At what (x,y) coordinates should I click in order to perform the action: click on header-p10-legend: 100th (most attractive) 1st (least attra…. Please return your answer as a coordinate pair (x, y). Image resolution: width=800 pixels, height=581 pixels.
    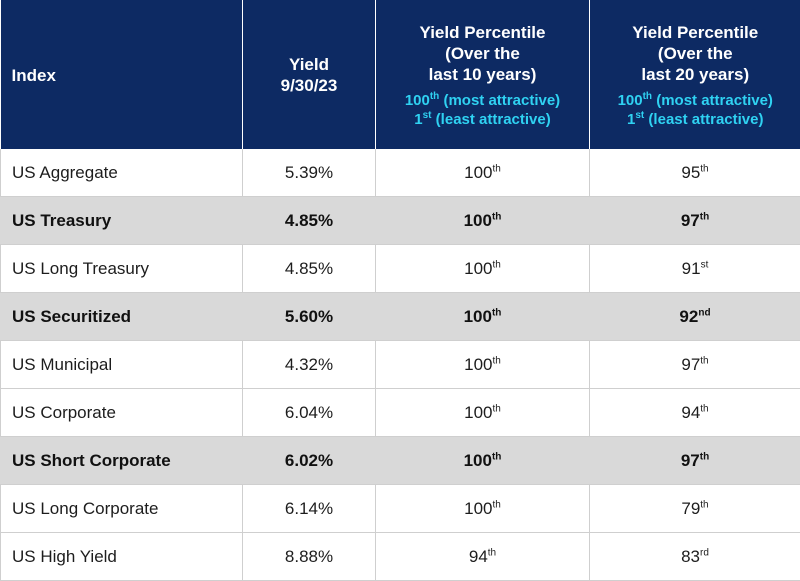
    Looking at the image, I should click on (482, 110).